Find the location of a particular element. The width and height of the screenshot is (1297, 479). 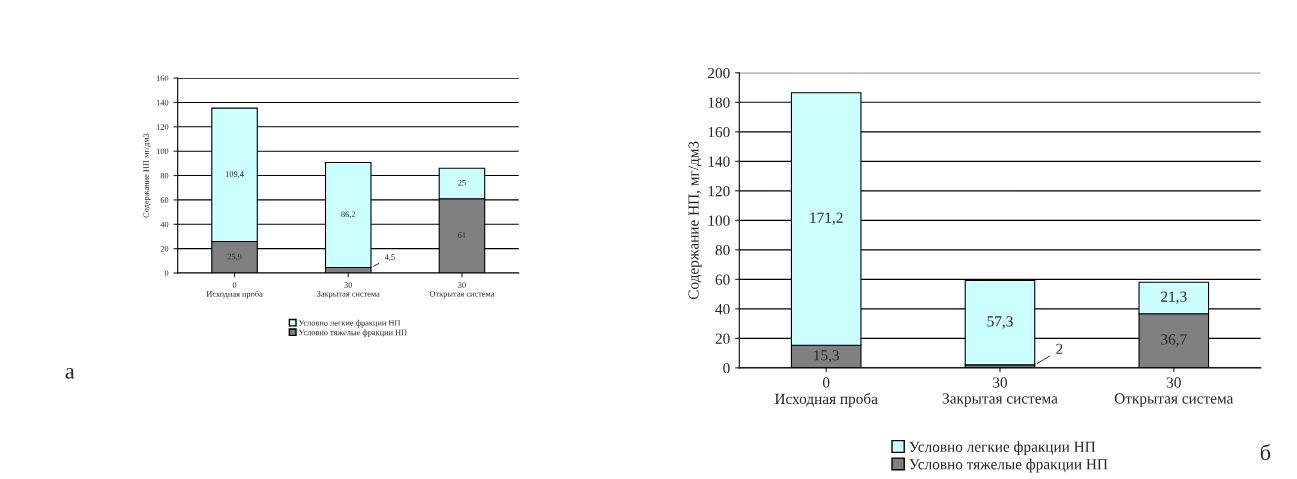

y-tick-label: 180 is located at coordinates (719, 102).